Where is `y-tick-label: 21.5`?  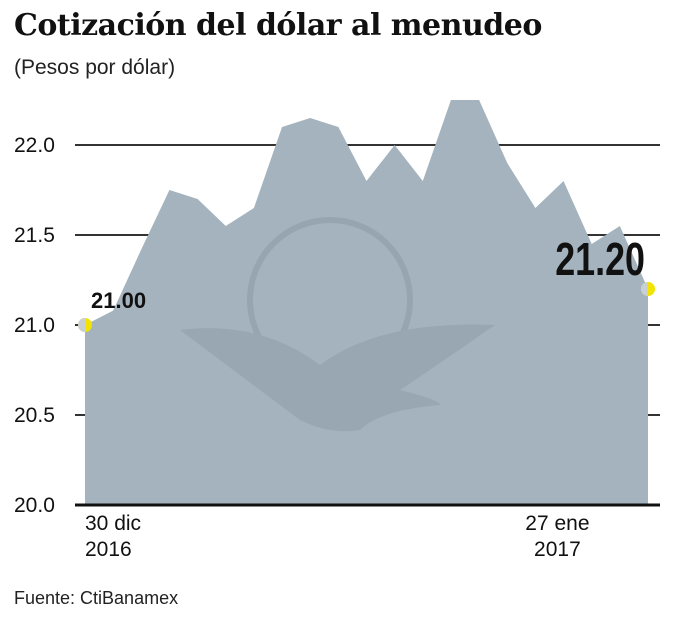 y-tick-label: 21.5 is located at coordinates (34, 235).